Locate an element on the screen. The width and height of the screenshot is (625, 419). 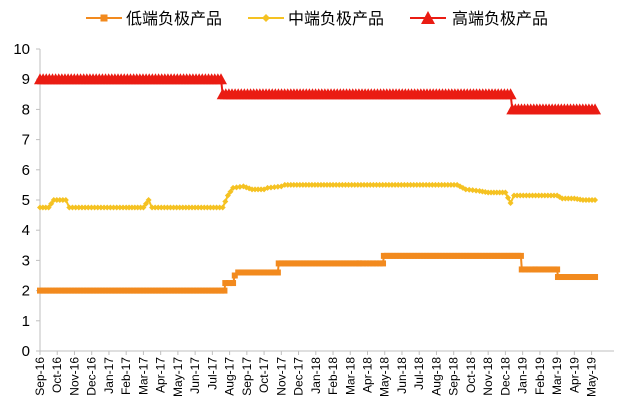
x-tick-label: Jun-17 is located at coordinates (195, 375).